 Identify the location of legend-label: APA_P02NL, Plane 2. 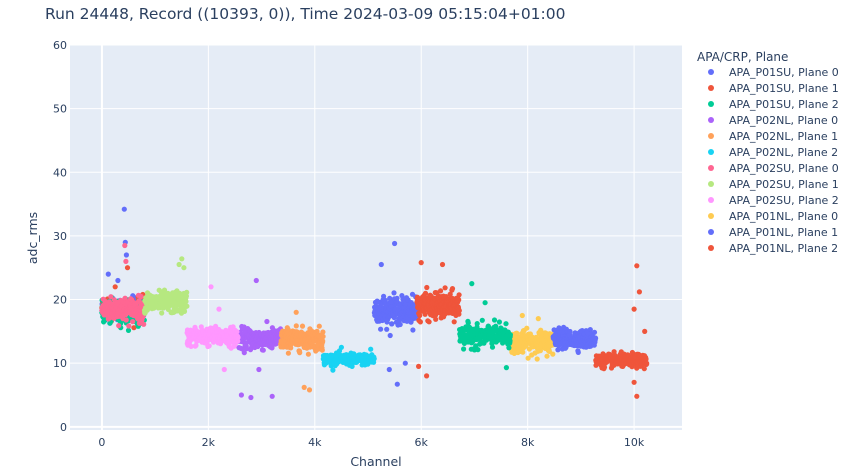
(783, 152).